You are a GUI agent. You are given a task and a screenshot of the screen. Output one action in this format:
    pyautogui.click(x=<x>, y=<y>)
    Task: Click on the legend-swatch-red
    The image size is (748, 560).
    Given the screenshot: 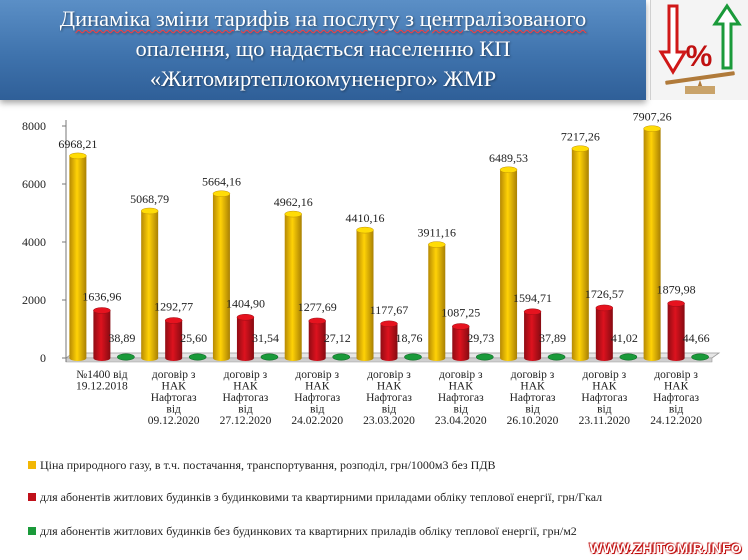 What is the action you would take?
    pyautogui.click(x=32, y=497)
    